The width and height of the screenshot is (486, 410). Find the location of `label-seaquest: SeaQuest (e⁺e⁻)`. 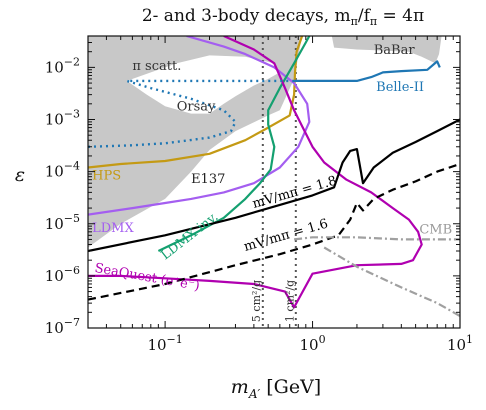

label-seaquest: SeaQuest (e⁺e⁻) is located at coordinates (146, 277).